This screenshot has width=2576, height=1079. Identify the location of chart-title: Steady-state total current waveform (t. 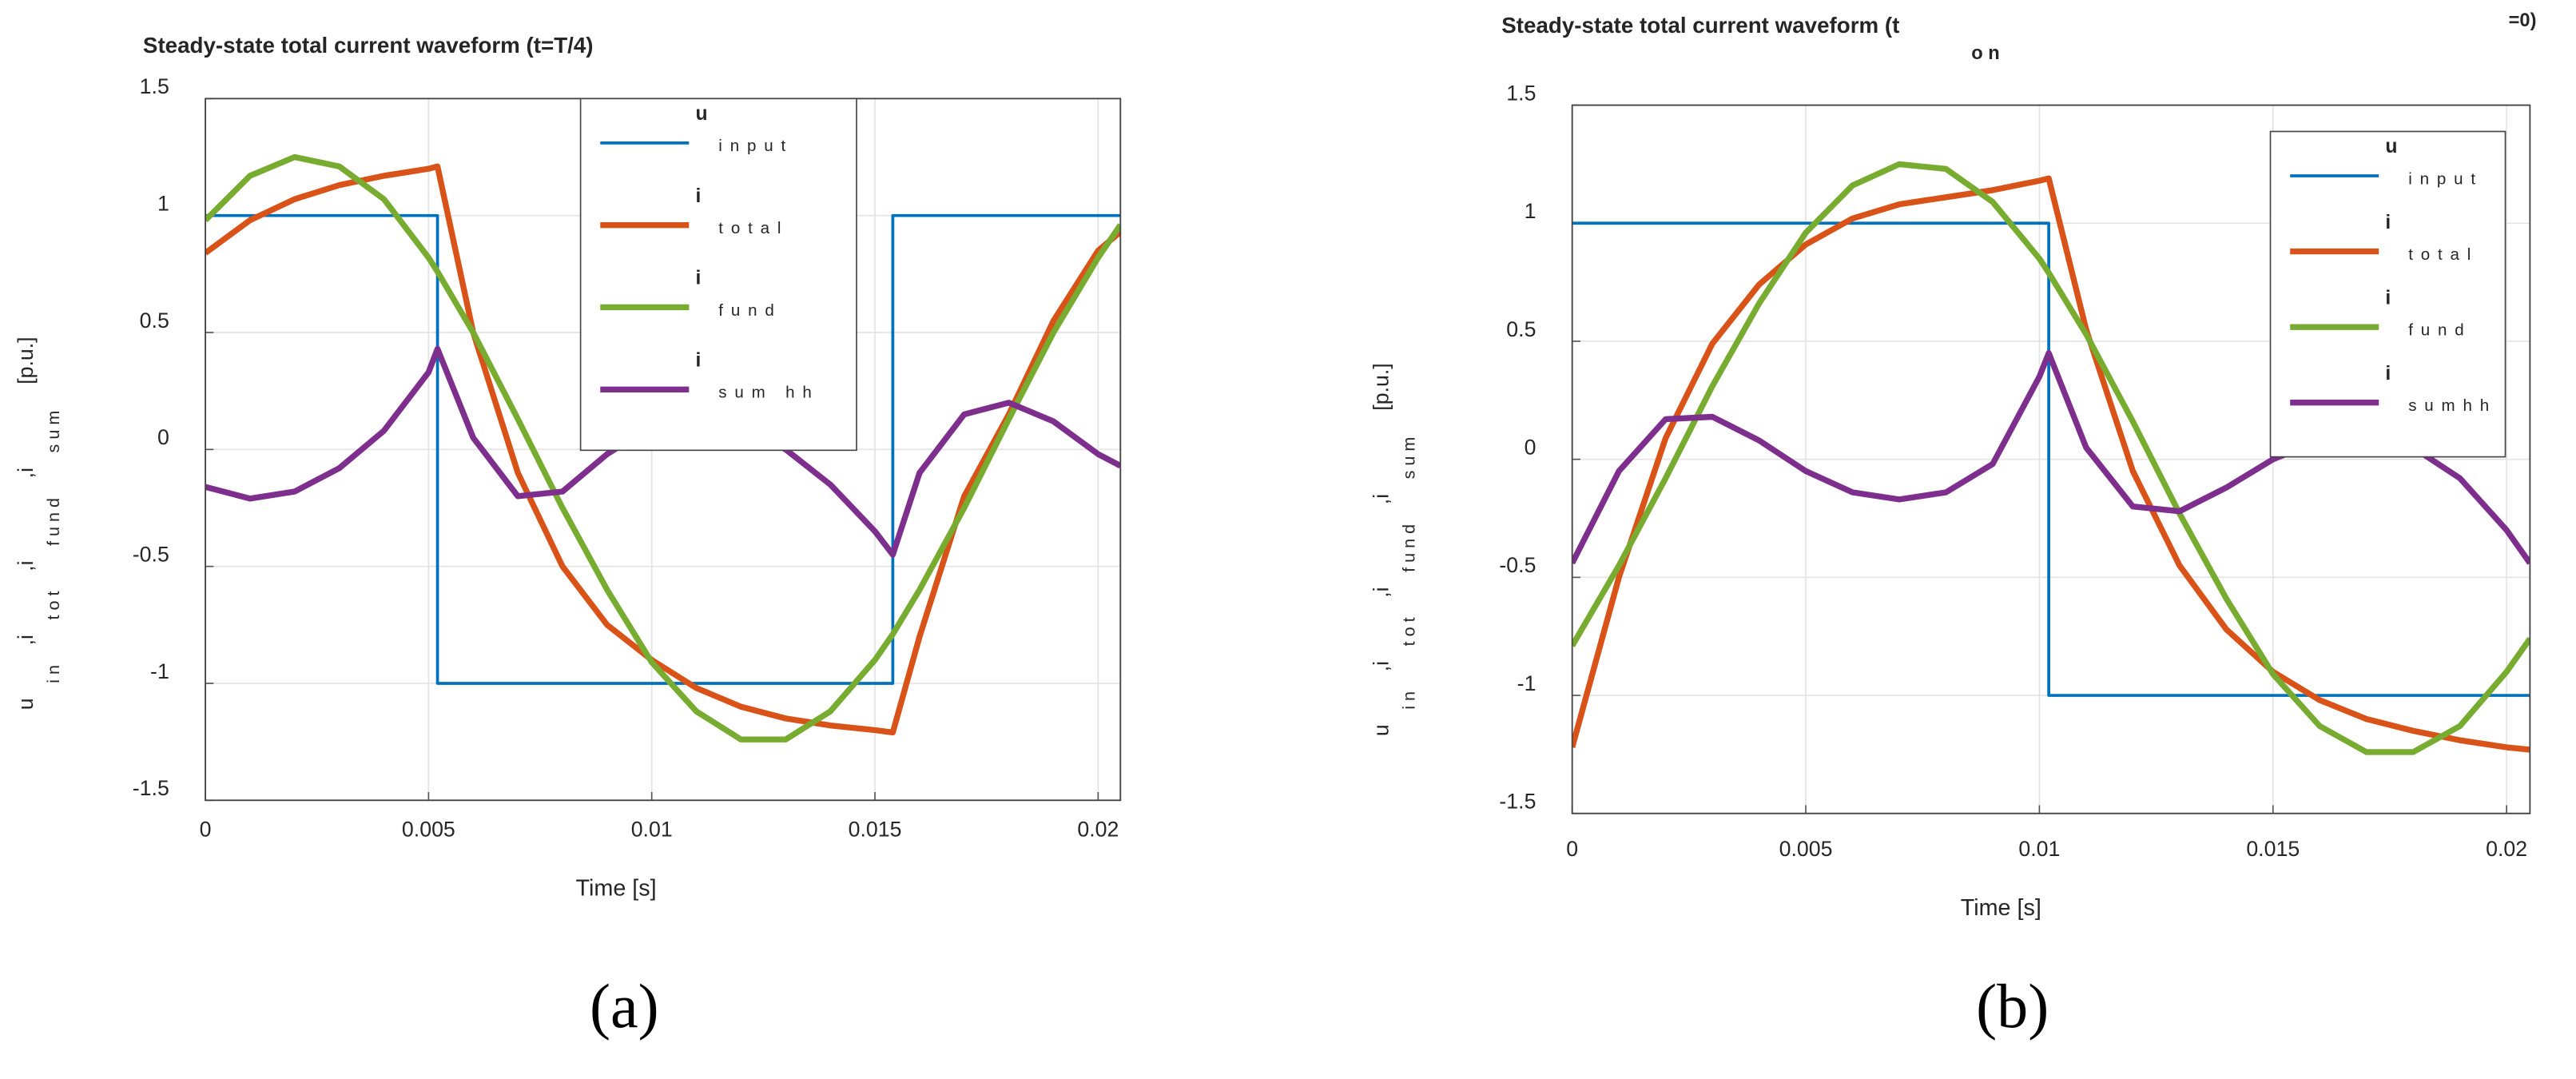
(1700, 25).